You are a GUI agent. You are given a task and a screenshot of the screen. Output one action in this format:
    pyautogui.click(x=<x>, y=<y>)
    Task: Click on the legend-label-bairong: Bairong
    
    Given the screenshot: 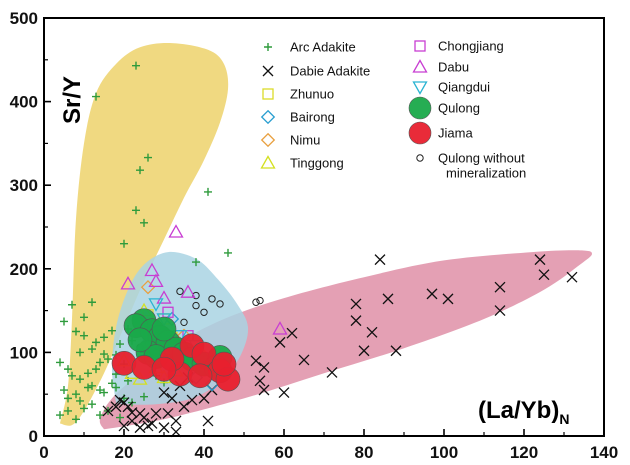 What is the action you would take?
    pyautogui.click(x=312, y=117)
    